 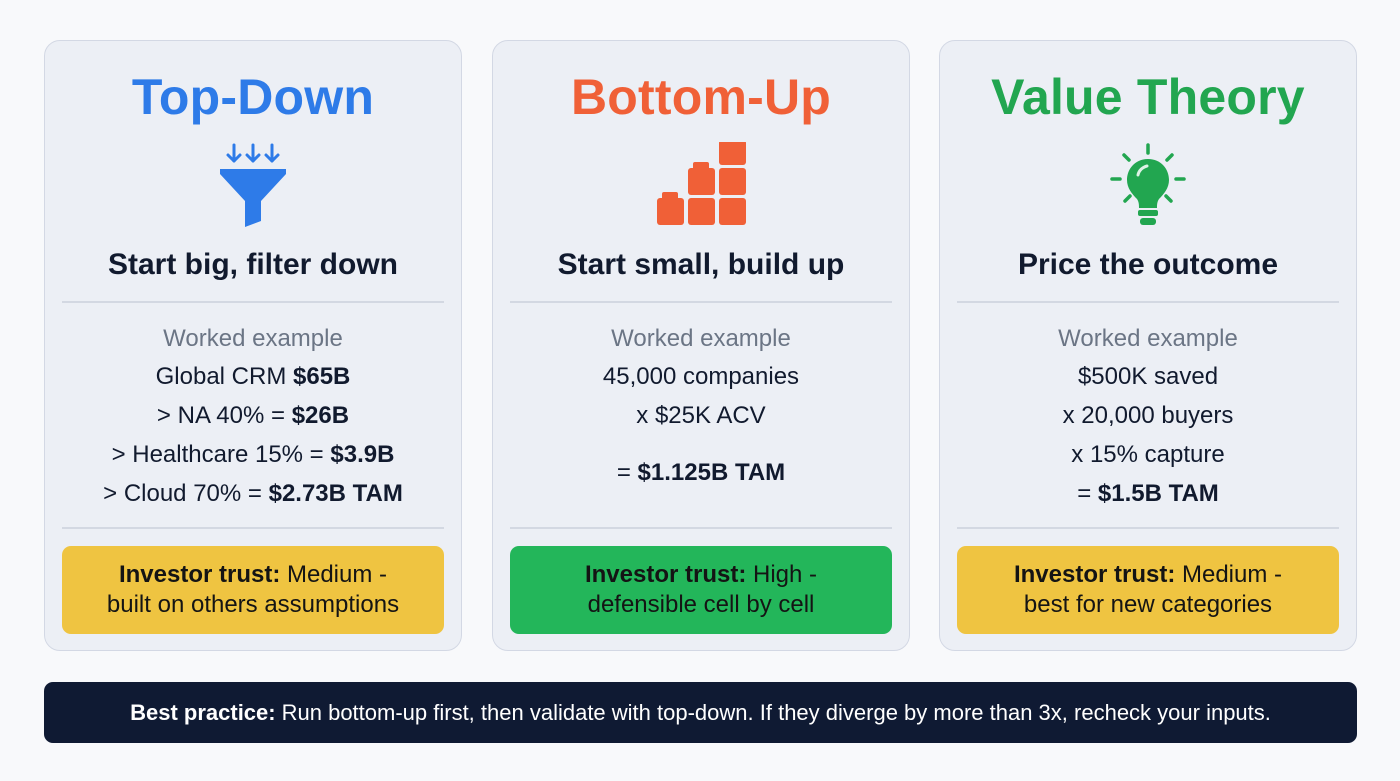 What do you see at coordinates (701, 415) in the screenshot?
I see `example-line: x $25K ACV` at bounding box center [701, 415].